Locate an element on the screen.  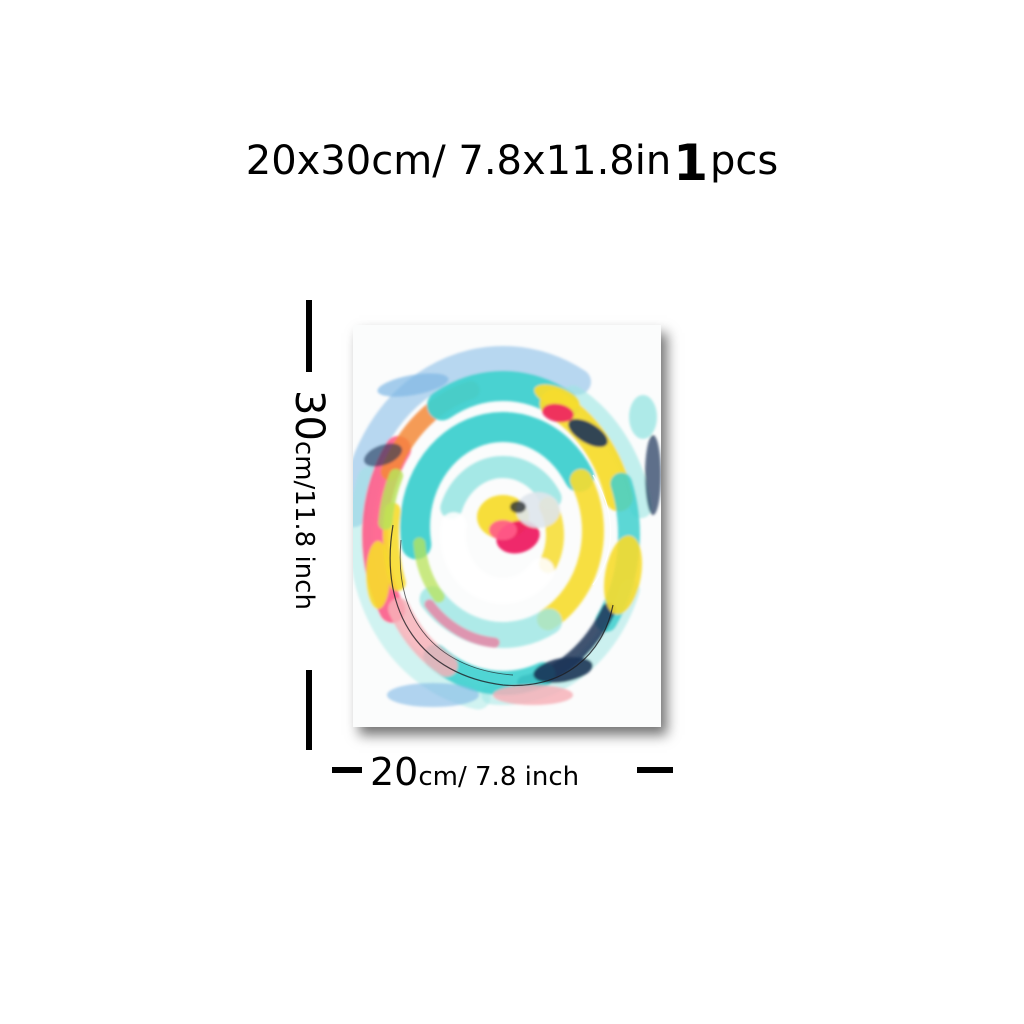
width-units: cm/ 7.8 inch is located at coordinates (499, 777).